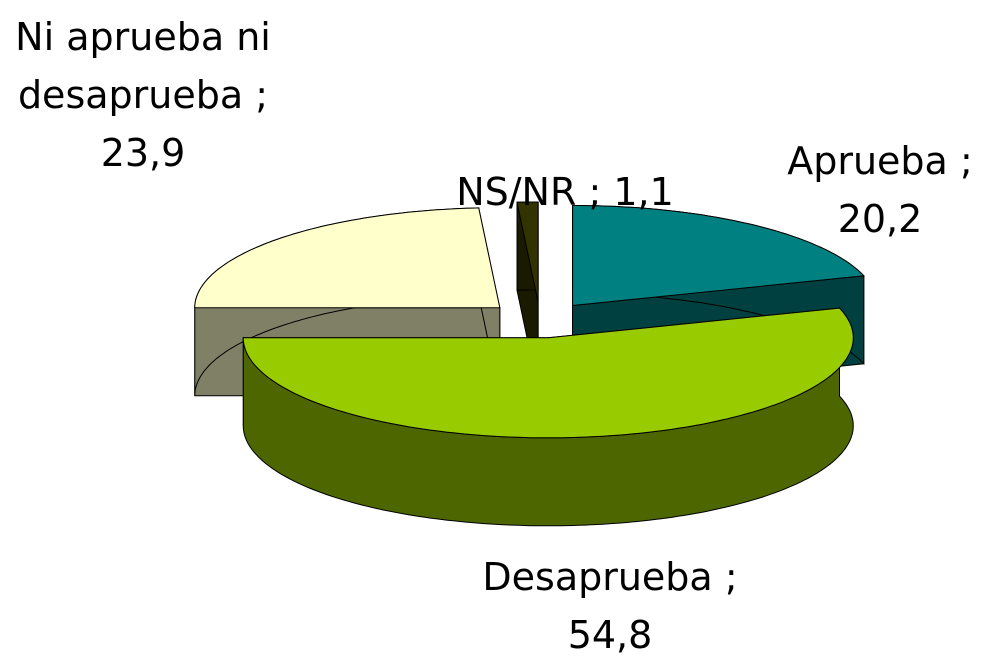 The width and height of the screenshot is (992, 659). Describe the element at coordinates (643, 192) in the screenshot. I see `value-label: 1,1` at that location.